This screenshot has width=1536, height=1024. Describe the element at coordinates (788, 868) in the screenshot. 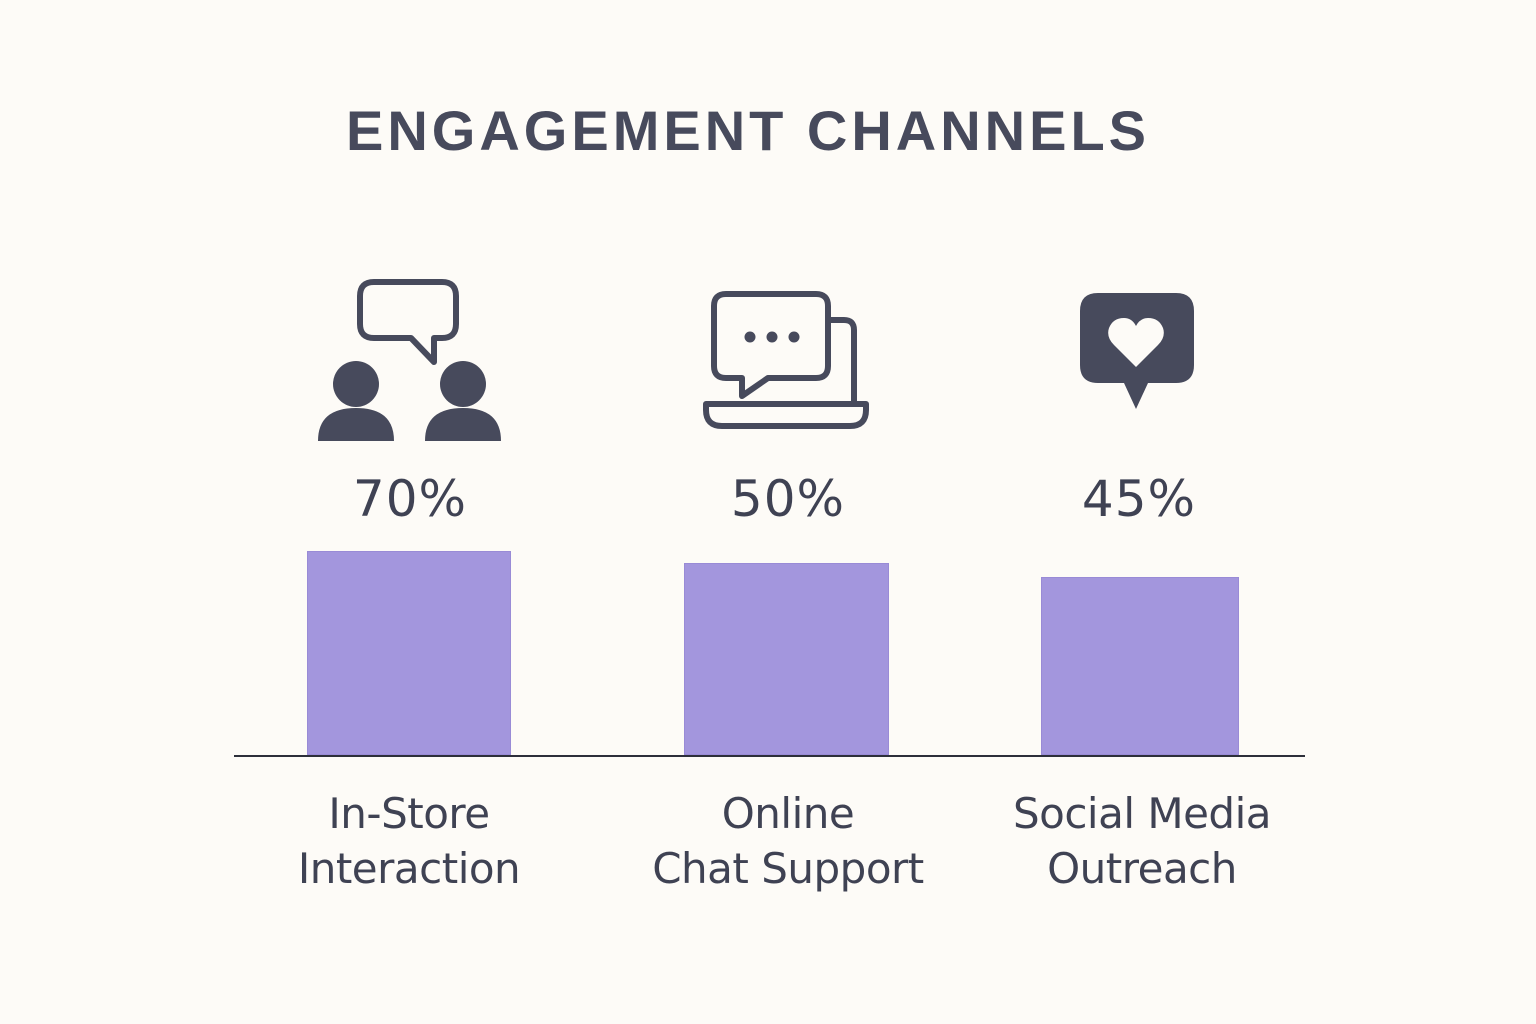

I see `category-label-line: Chat Support` at that location.